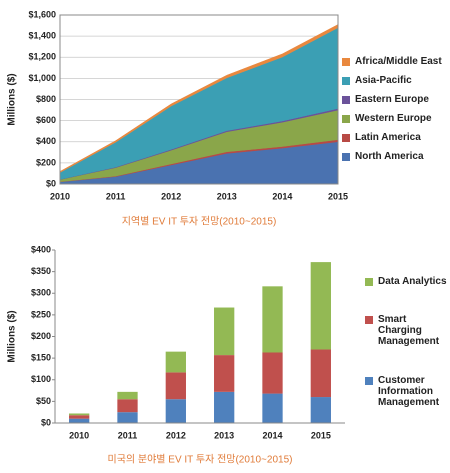 Image resolution: width=450 pixels, height=473 pixels. I want to click on legend-item: Asia-Pacific, so click(396, 80).